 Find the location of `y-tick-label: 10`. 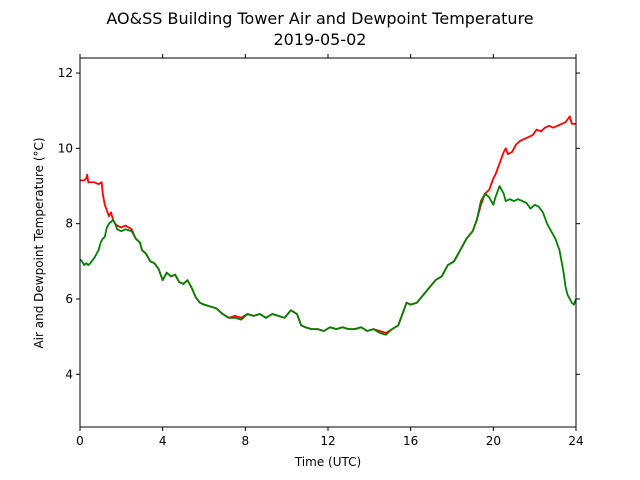

y-tick-label: 10 is located at coordinates (65, 148).